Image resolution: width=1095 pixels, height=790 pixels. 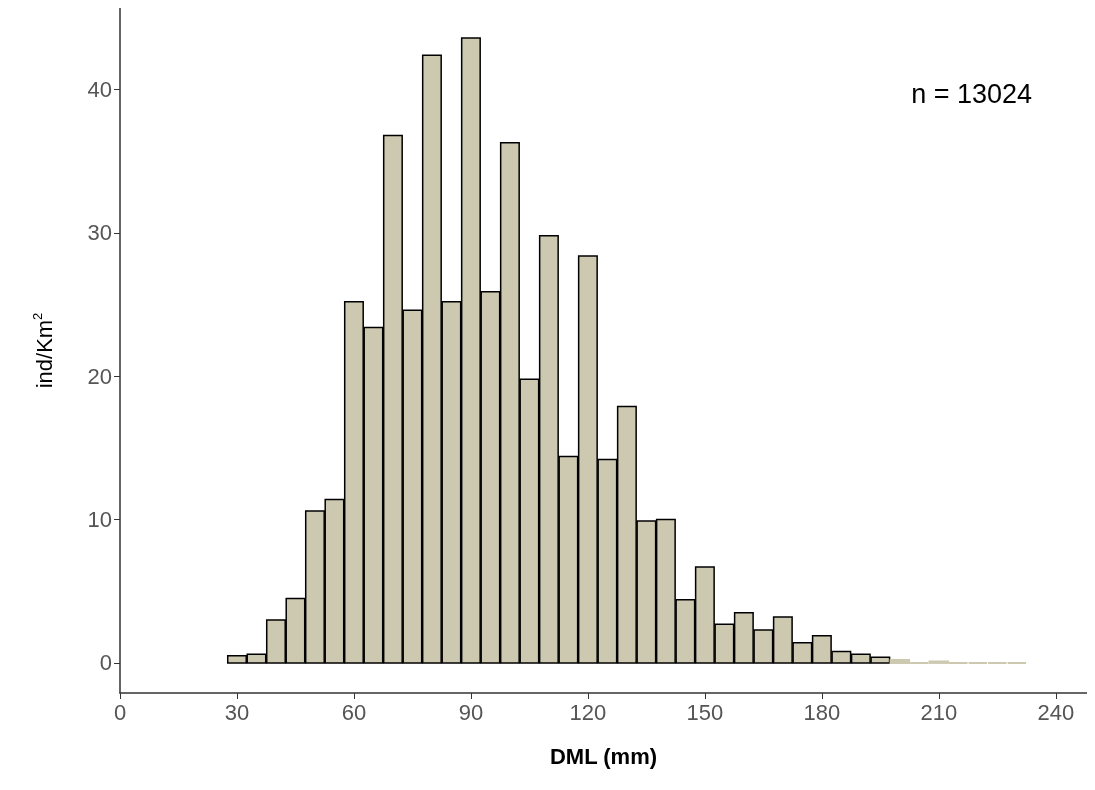 I want to click on y-tick-label: 20, so click(x=99, y=376).